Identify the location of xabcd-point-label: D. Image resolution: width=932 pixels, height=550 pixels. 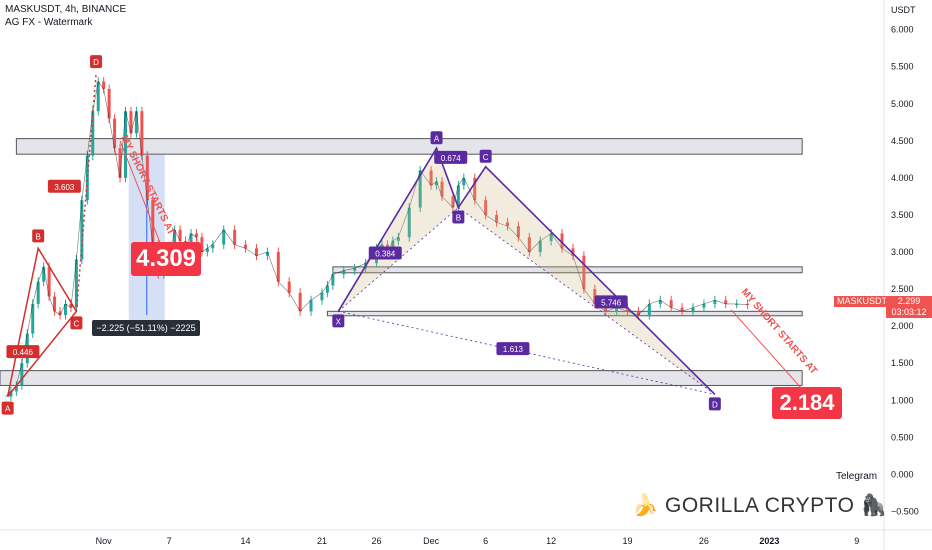
(715, 404).